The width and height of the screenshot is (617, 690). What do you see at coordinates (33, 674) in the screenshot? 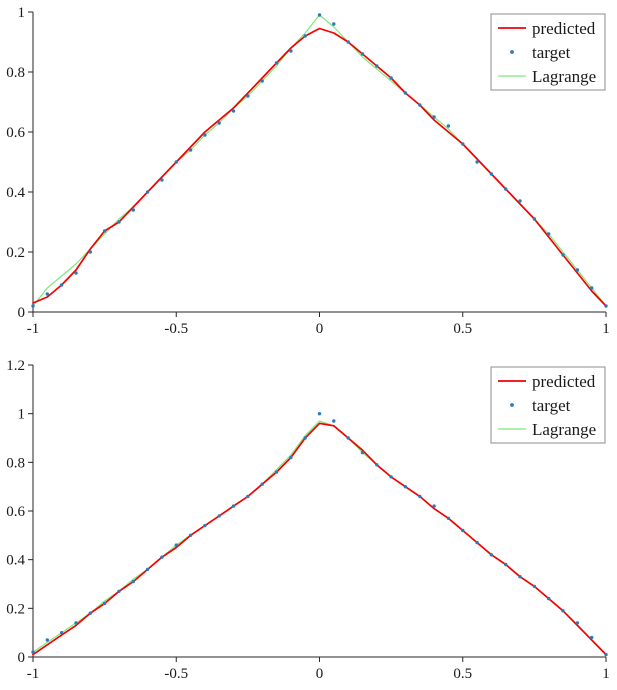
I see `x-tick-label: -1` at bounding box center [33, 674].